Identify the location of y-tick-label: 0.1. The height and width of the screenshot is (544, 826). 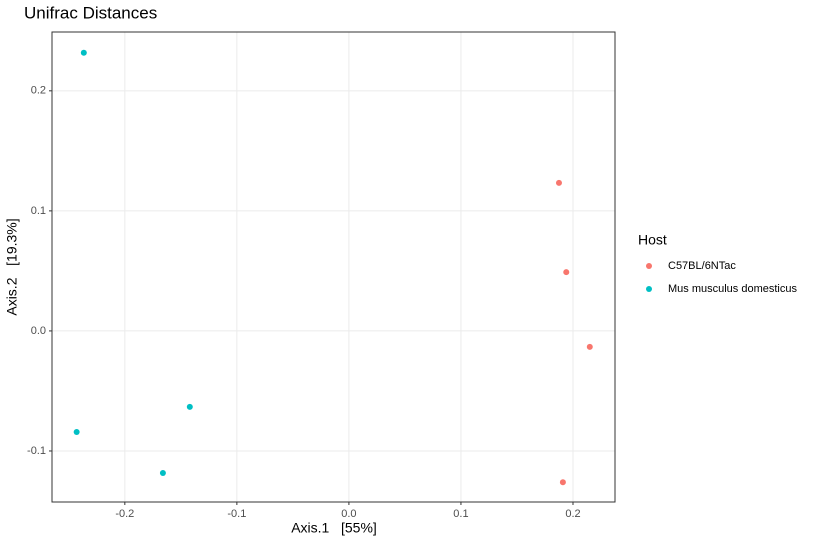
(38, 211).